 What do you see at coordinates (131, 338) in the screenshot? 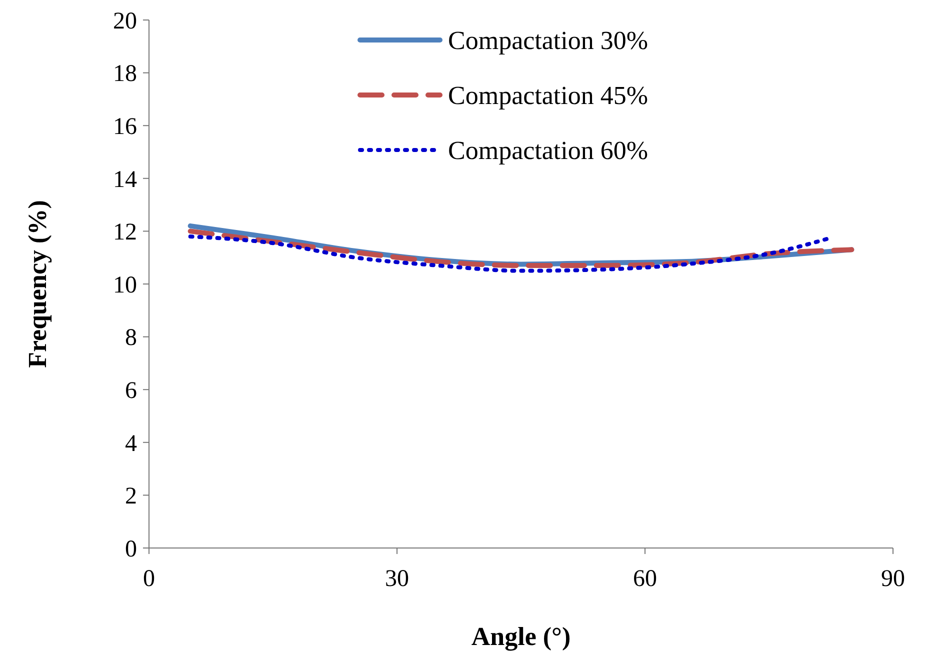
I see `y-tick-label: 8` at bounding box center [131, 338].